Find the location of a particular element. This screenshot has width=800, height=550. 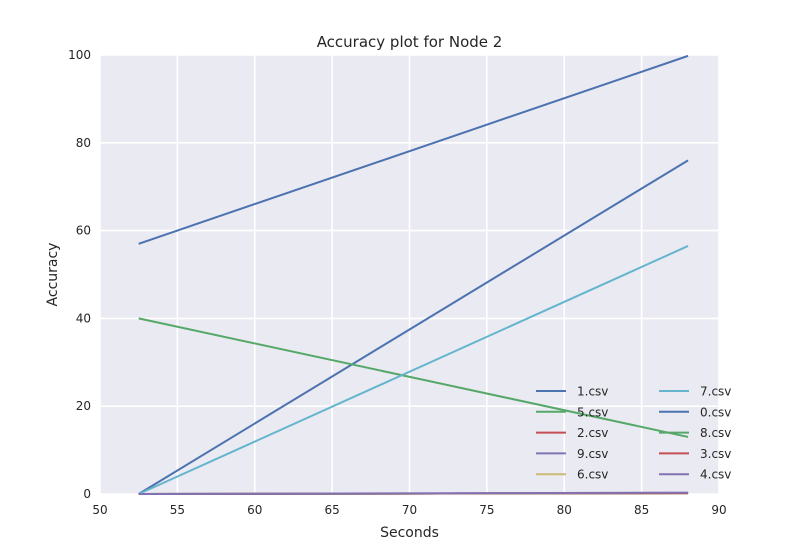

legend-label: 4.csv is located at coordinates (715, 475).